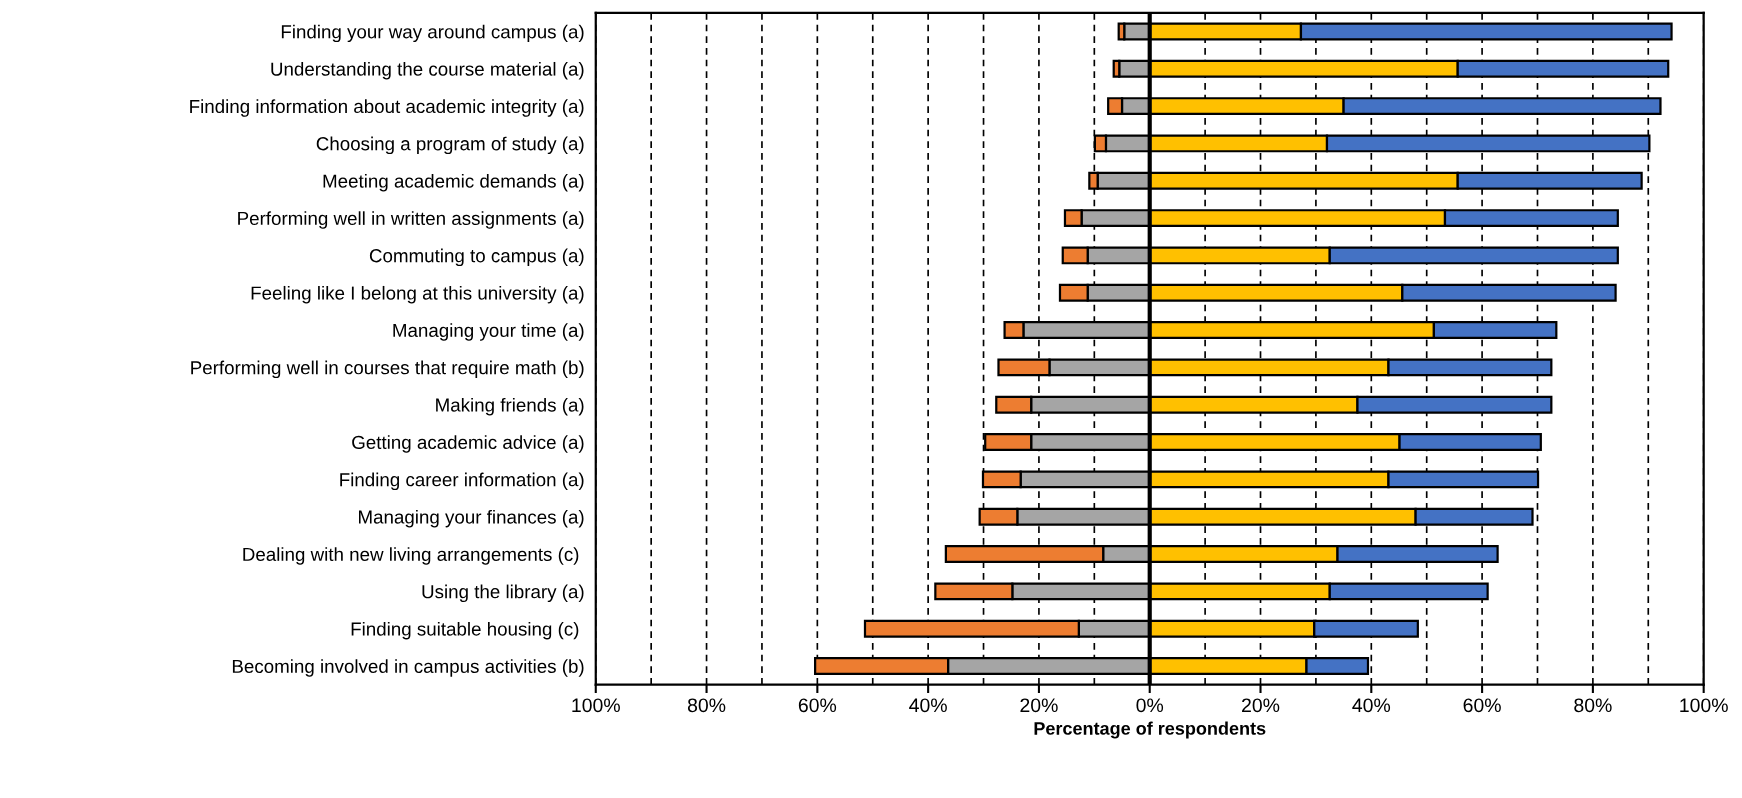 This screenshot has width=1742, height=798. Describe the element at coordinates (462, 481) in the screenshot. I see `y-tick-label: Finding career information (a)` at that location.